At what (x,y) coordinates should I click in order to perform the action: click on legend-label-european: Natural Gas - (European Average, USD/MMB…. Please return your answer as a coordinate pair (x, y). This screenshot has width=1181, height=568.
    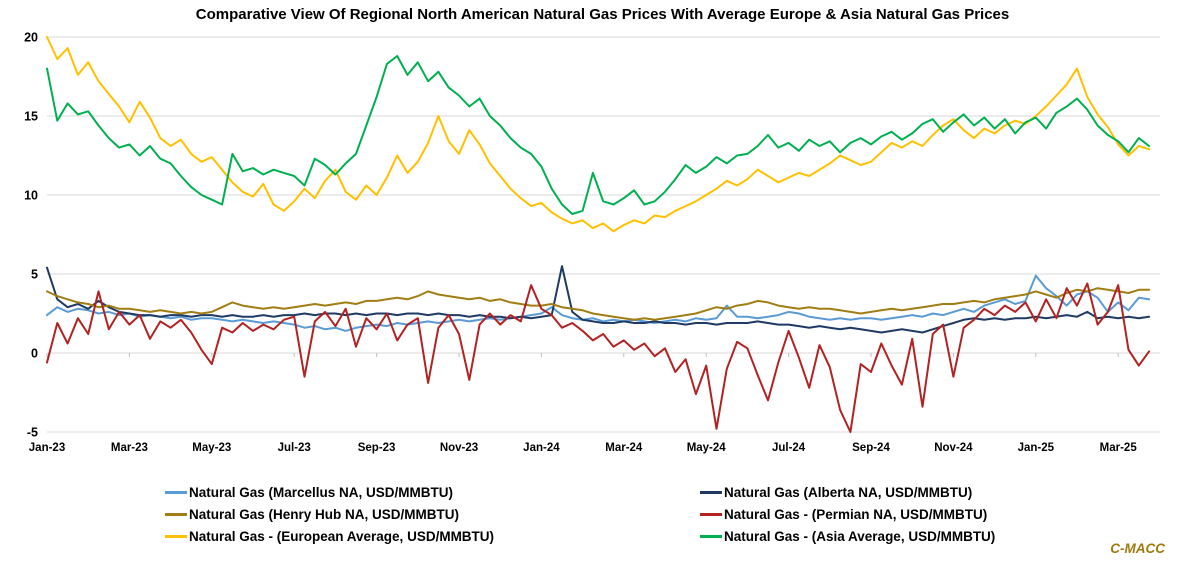
    Looking at the image, I should click on (342, 536).